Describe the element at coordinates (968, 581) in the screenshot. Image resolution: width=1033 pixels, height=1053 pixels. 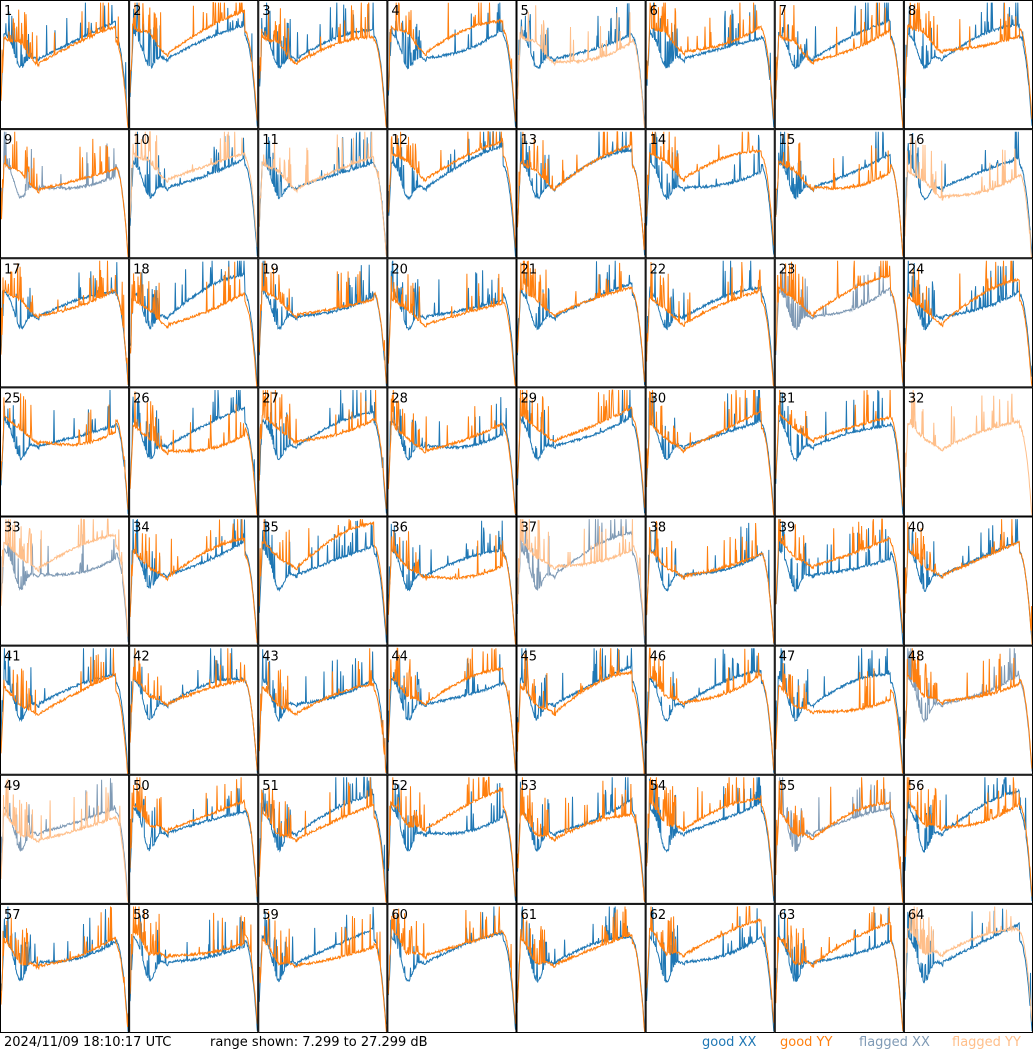
I see `panel-40: 40` at that location.